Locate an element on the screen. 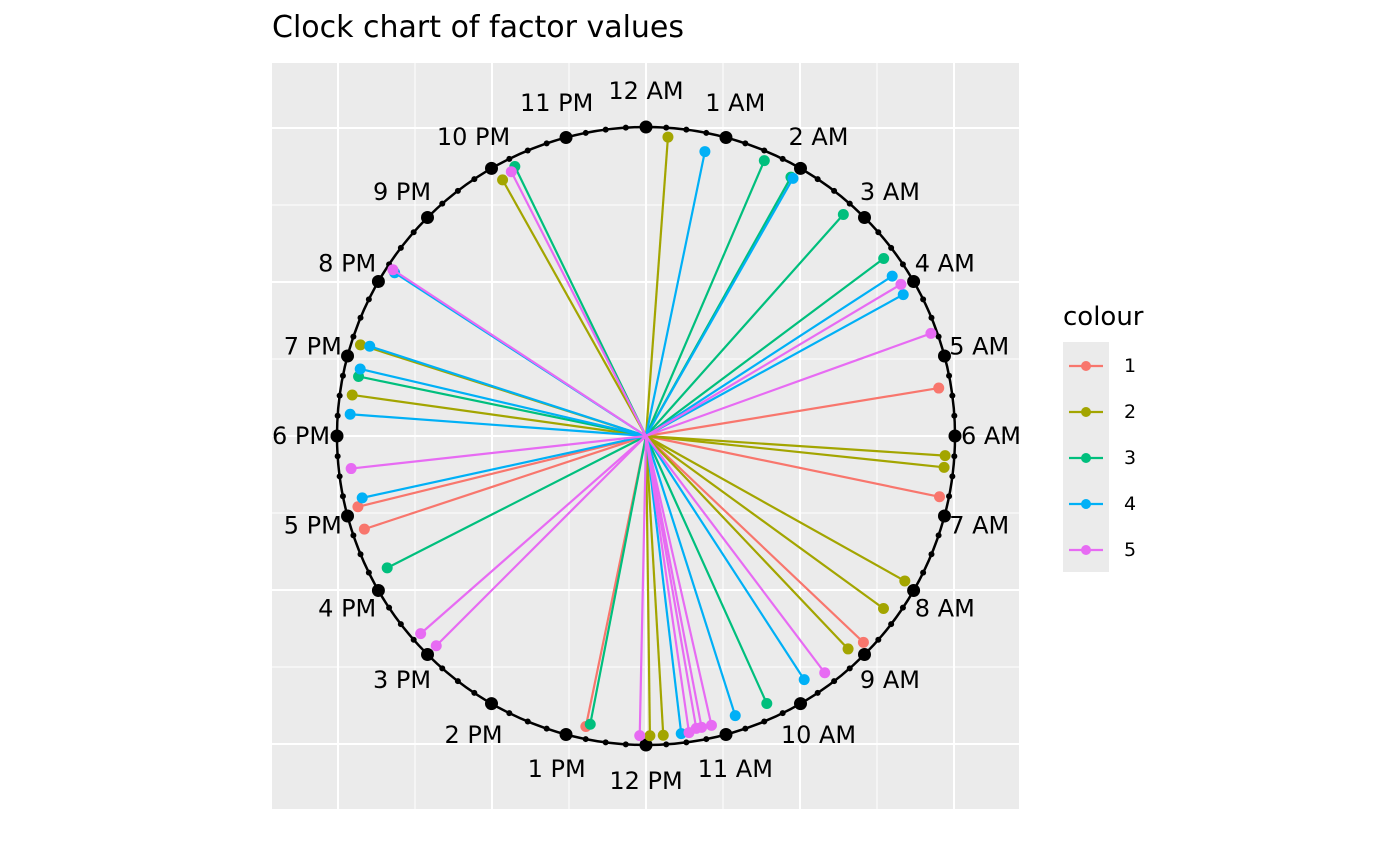 The width and height of the screenshot is (1400, 866). hour-label: 7 PM is located at coordinates (313, 347).